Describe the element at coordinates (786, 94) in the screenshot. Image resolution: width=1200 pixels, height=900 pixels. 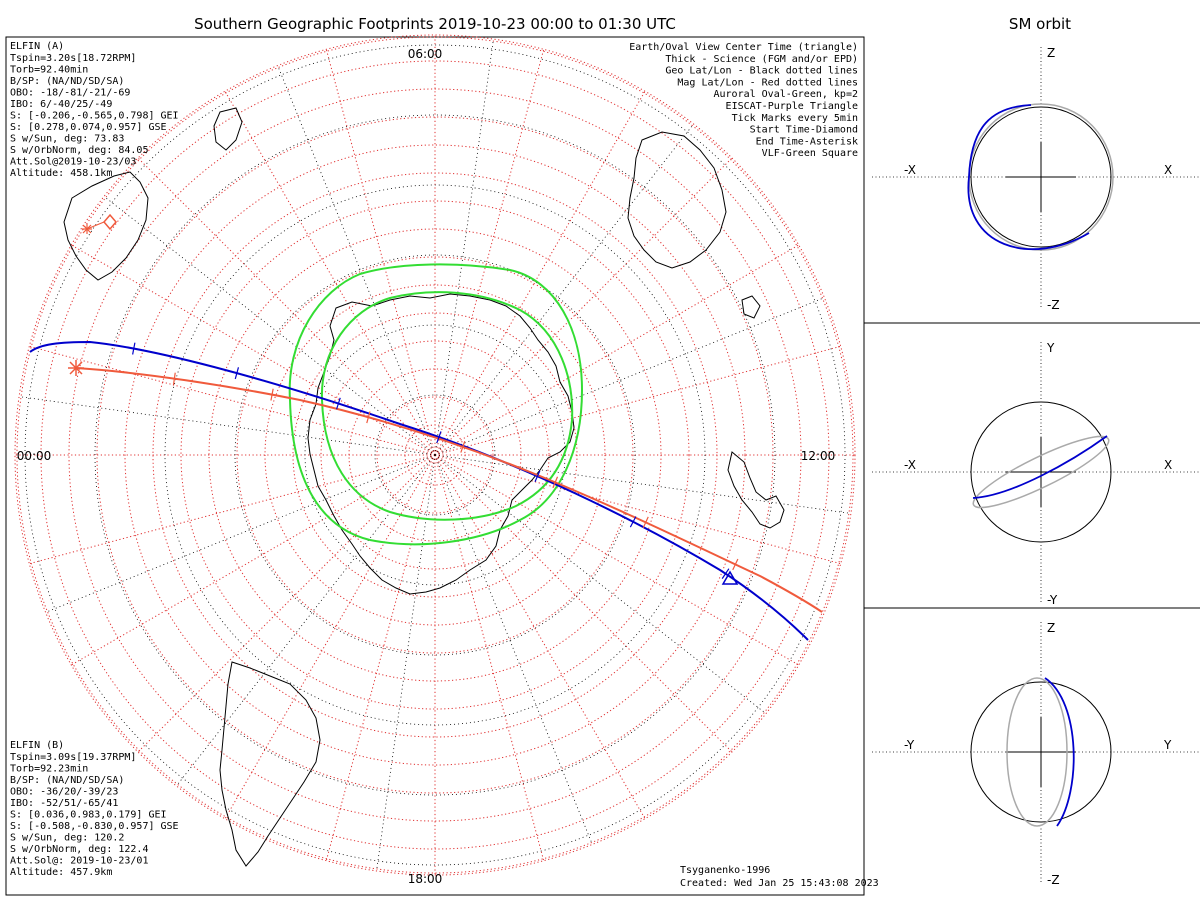
I see `legend-item: Auroral Oval-Green, kp=2` at that location.